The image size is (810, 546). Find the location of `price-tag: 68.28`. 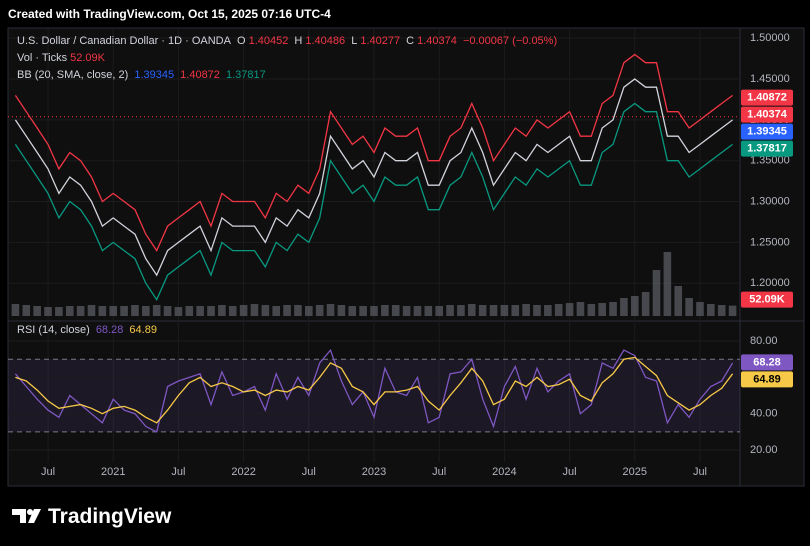

price-tag: 68.28 is located at coordinates (767, 362).